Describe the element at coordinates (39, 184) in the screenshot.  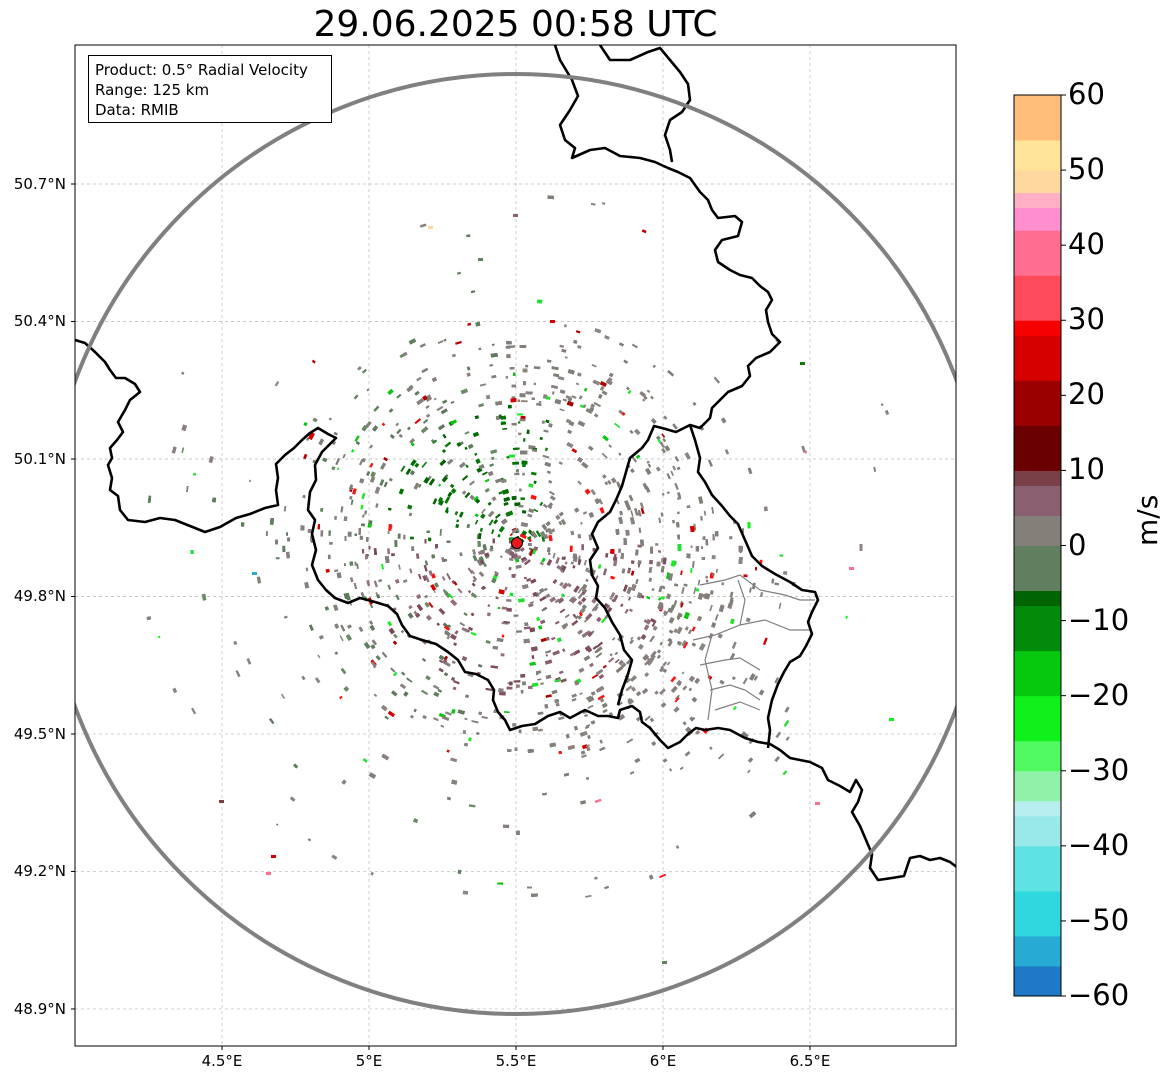
I see `lat-tick-label: 50.7°N` at that location.